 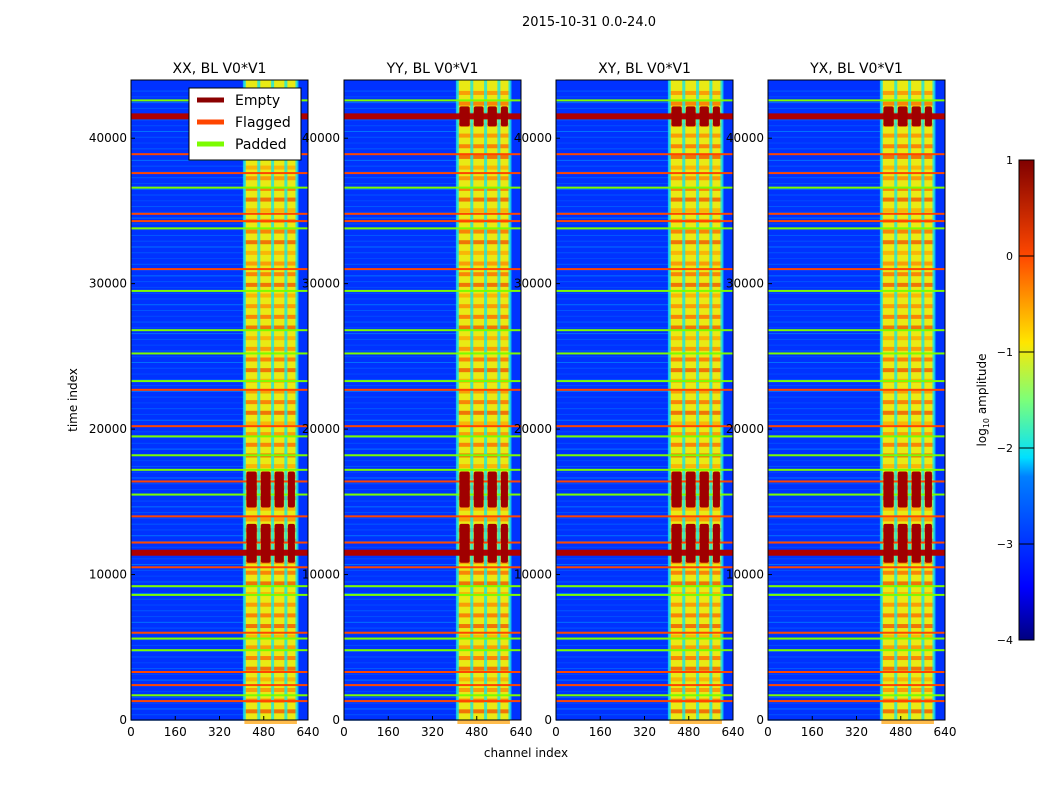 I want to click on x-axis-label: channel index, so click(x=526, y=753).